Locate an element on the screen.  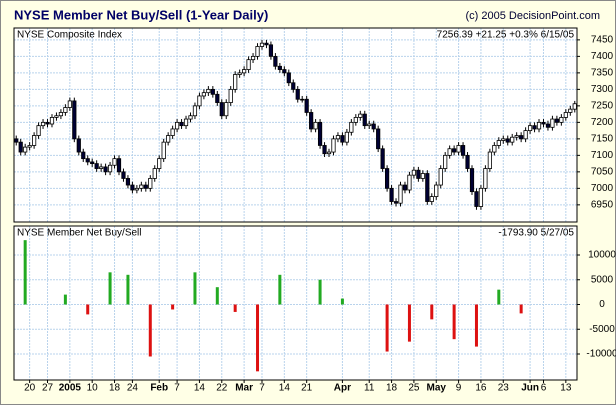
y-tick-label: 7050 is located at coordinates (602, 171).